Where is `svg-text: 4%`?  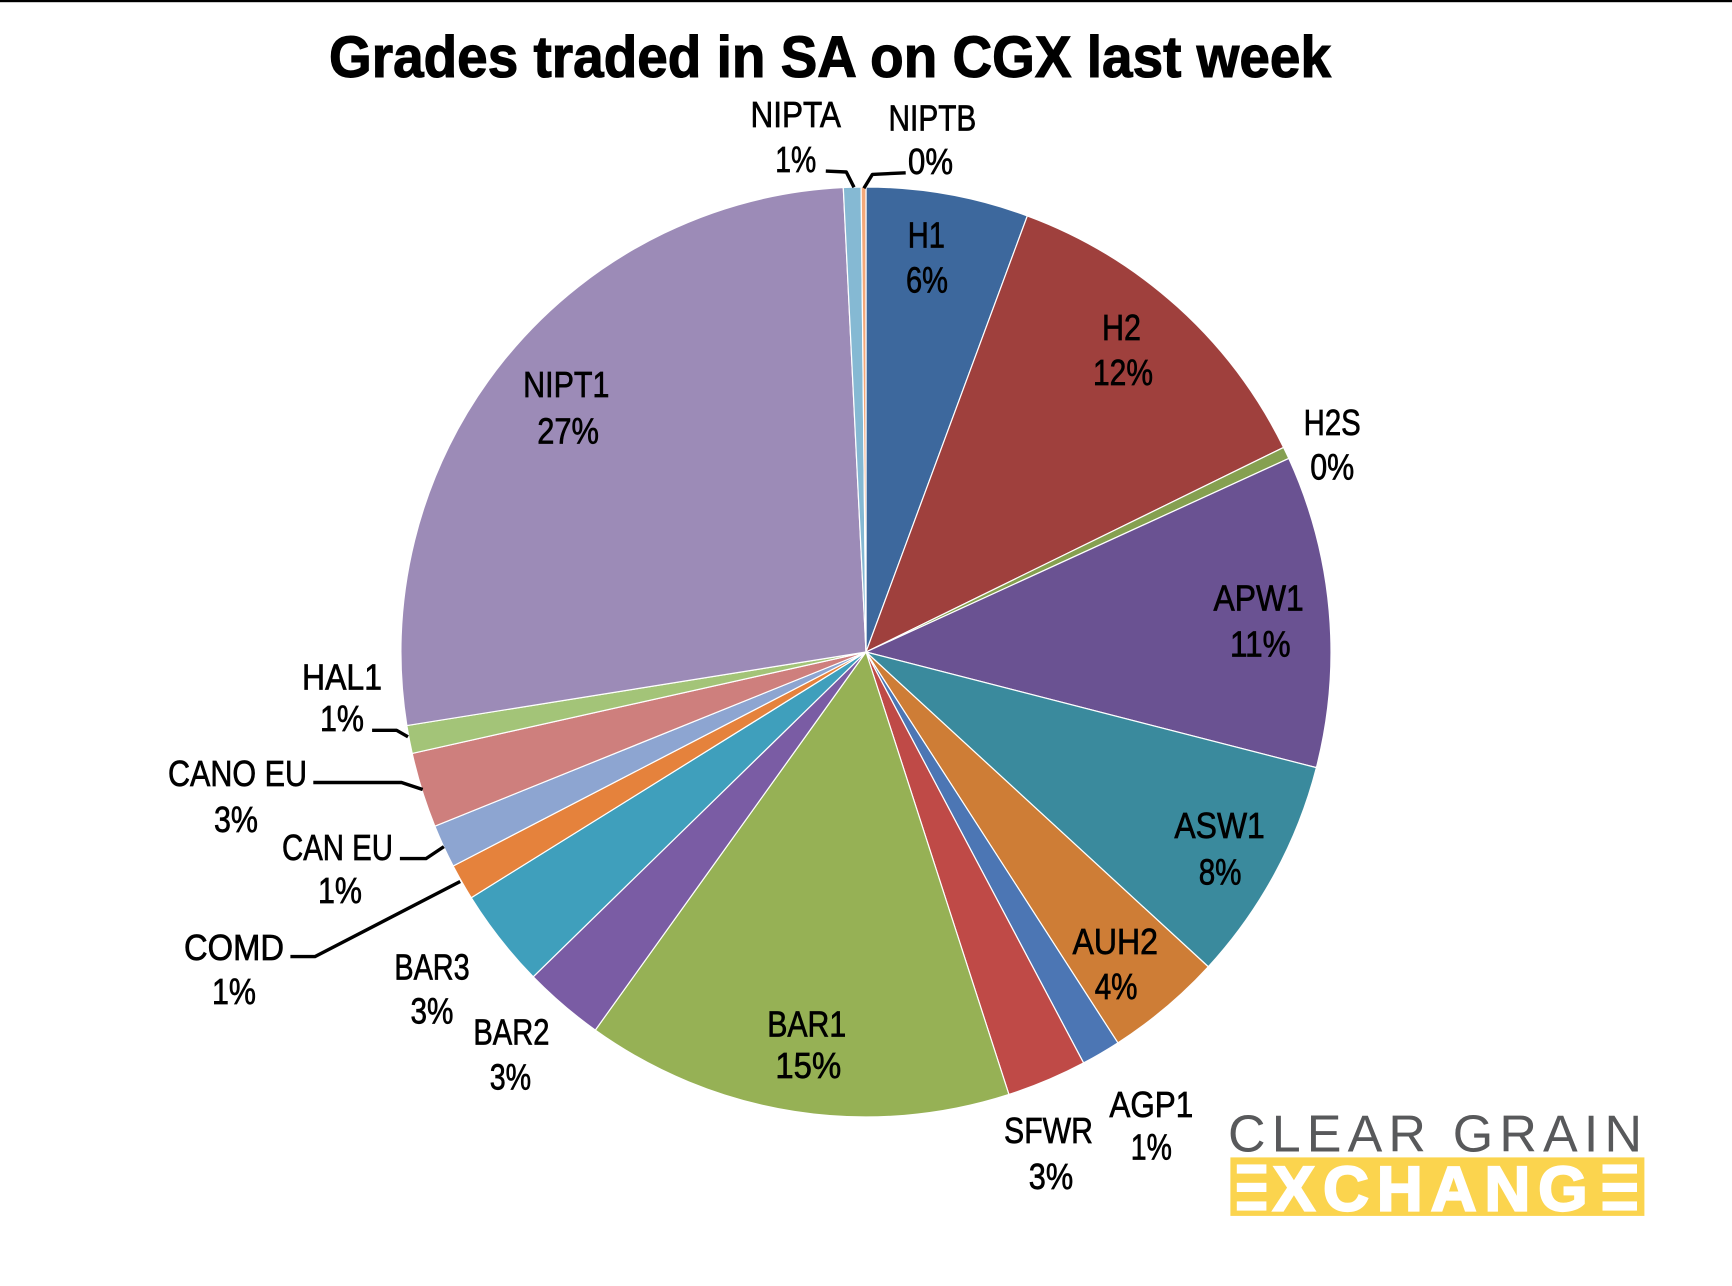 svg-text: 4% is located at coordinates (1116, 986).